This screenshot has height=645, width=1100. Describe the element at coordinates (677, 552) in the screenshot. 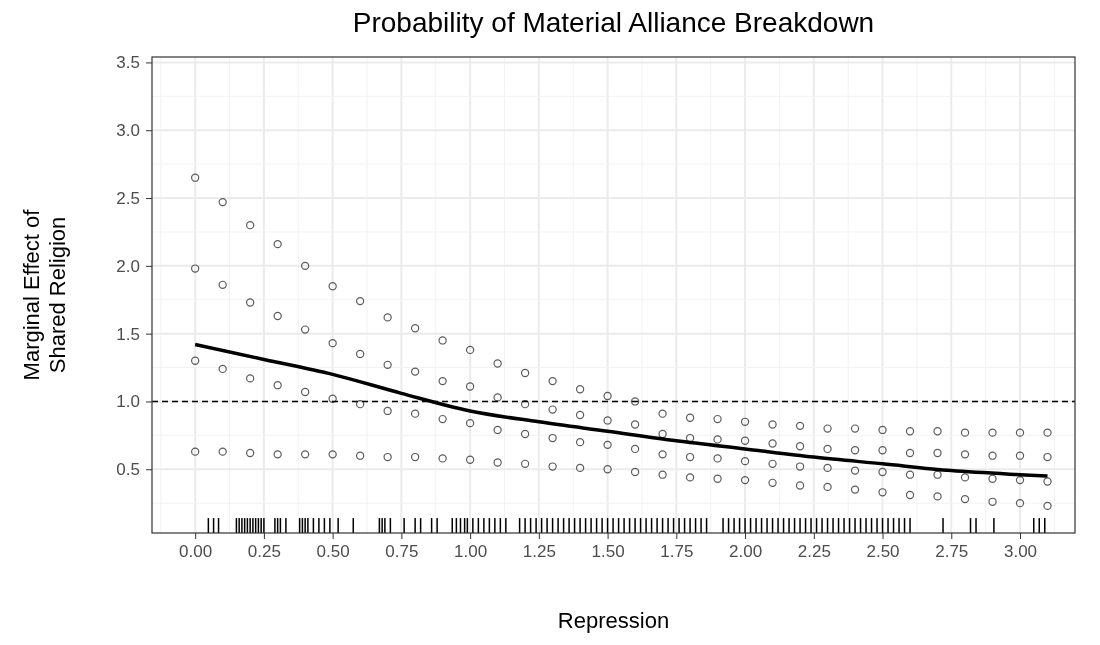

I see `x-tick-label: 1.75` at that location.